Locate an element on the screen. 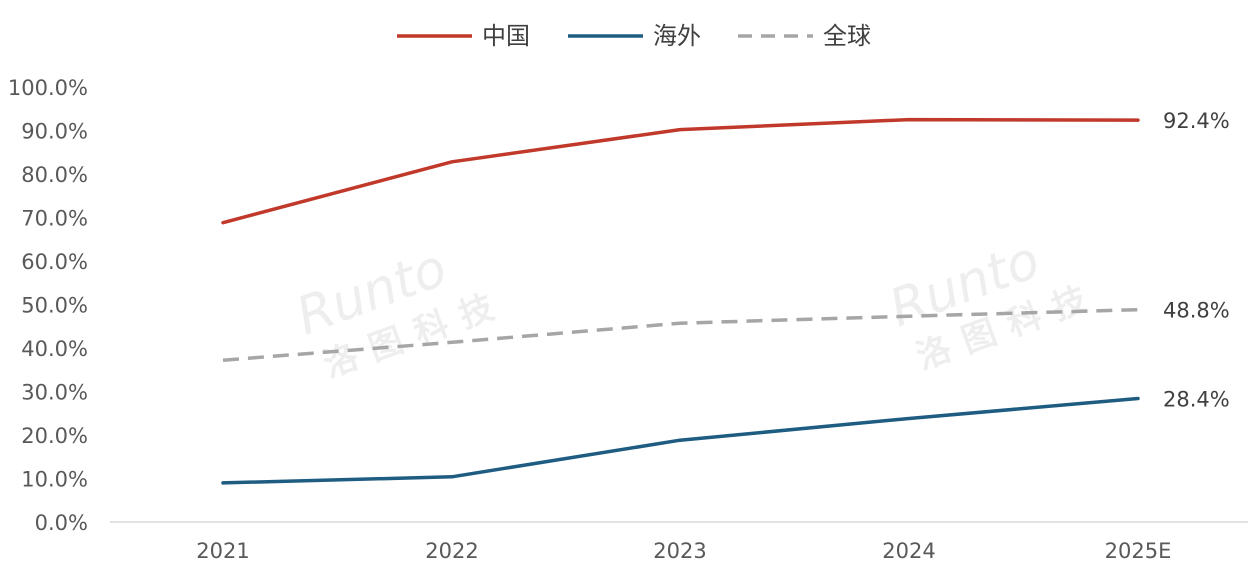 This screenshot has width=1248, height=579. y-tick-label: 0.0% is located at coordinates (61, 523).